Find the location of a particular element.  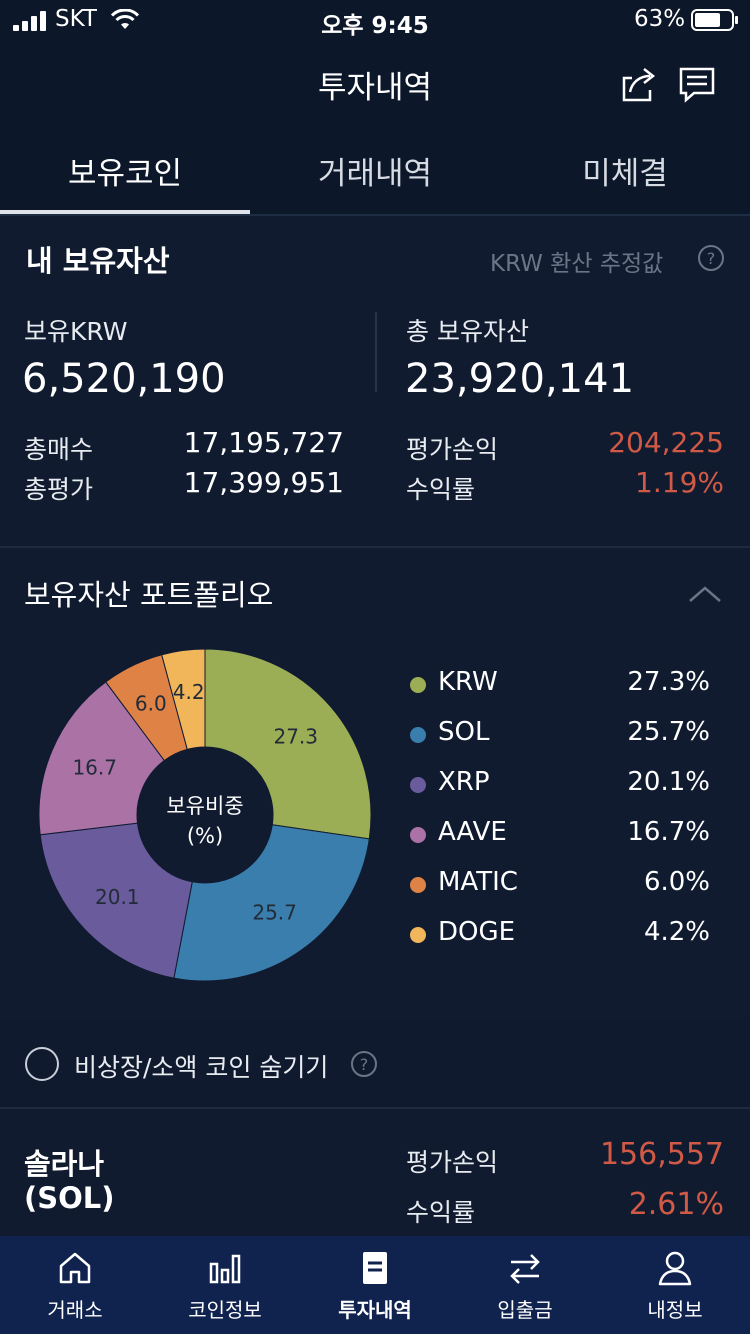

page-title: 투자내역 is located at coordinates (375, 88).